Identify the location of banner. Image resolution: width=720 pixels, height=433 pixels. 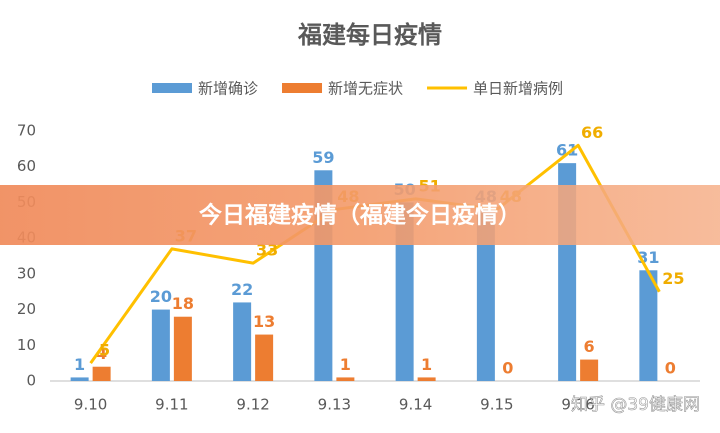
(360, 215).